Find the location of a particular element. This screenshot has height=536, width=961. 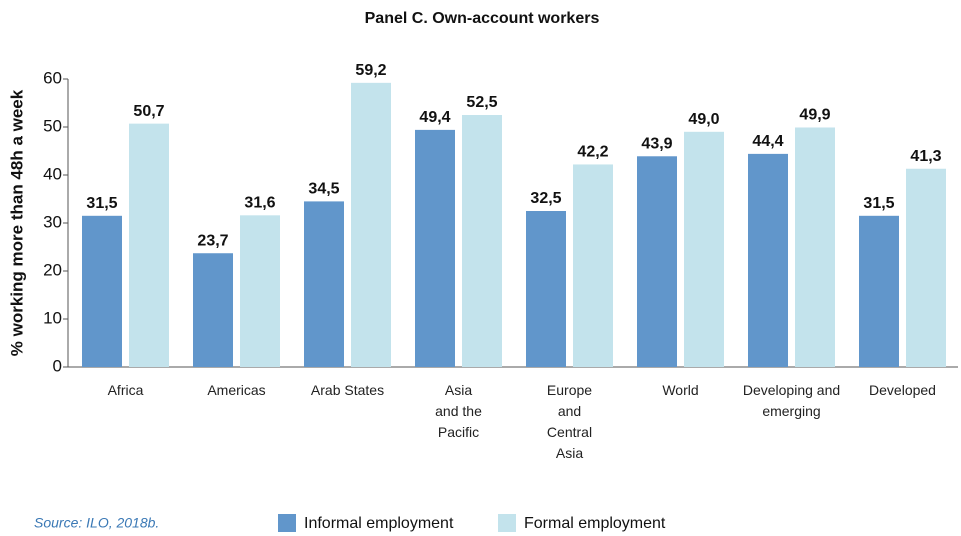

y-tick-label: 30 is located at coordinates (52, 221).